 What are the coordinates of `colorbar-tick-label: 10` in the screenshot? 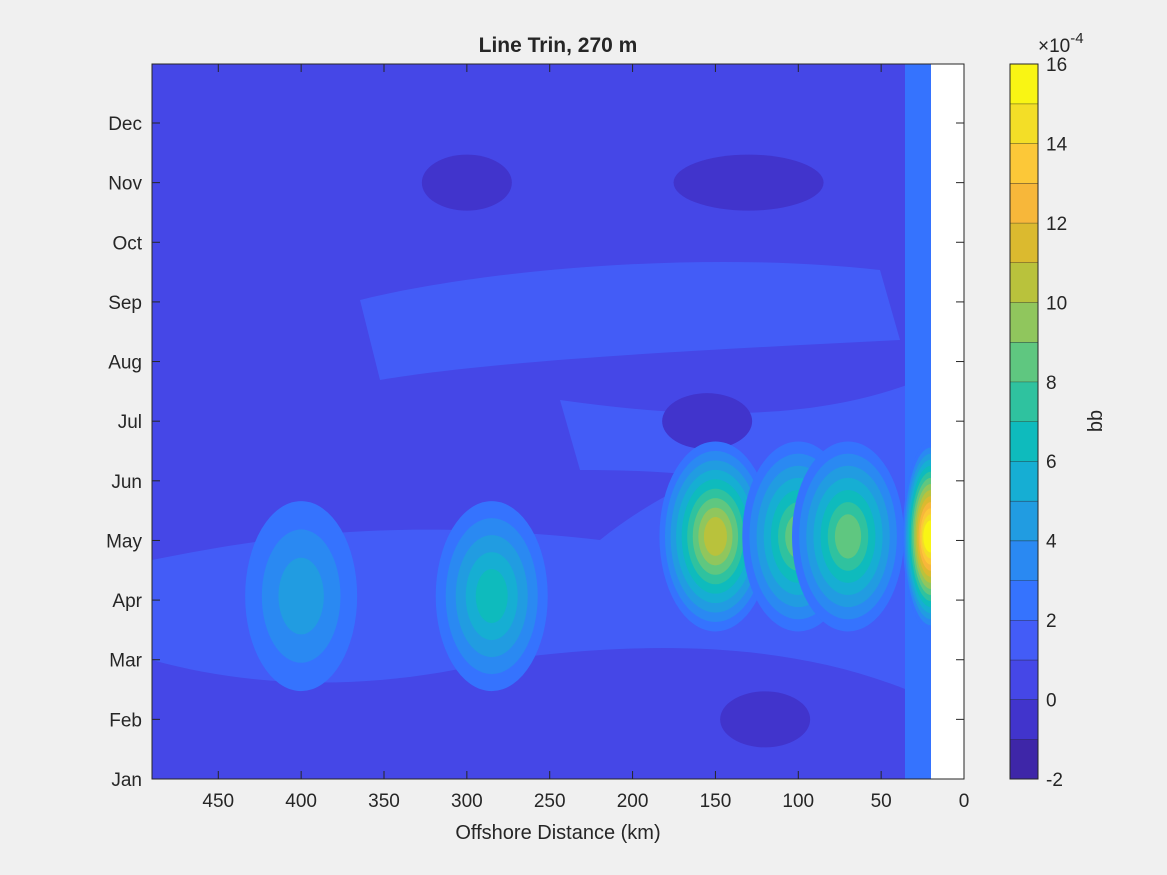 It's located at (1056, 303).